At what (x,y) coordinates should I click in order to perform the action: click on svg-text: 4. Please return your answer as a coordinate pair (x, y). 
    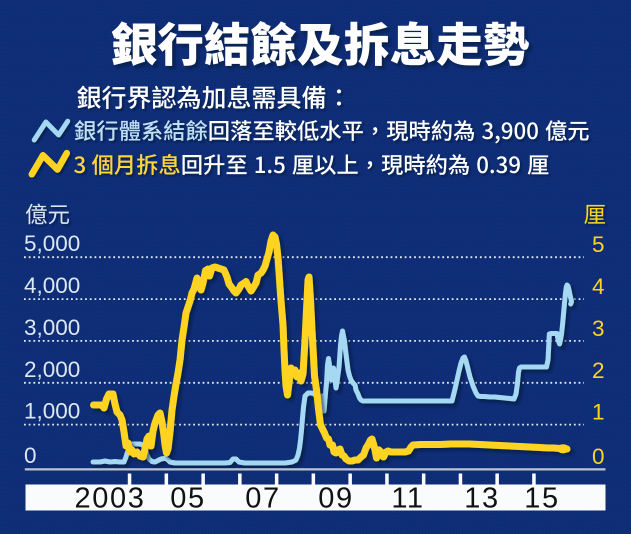
    Looking at the image, I should click on (598, 286).